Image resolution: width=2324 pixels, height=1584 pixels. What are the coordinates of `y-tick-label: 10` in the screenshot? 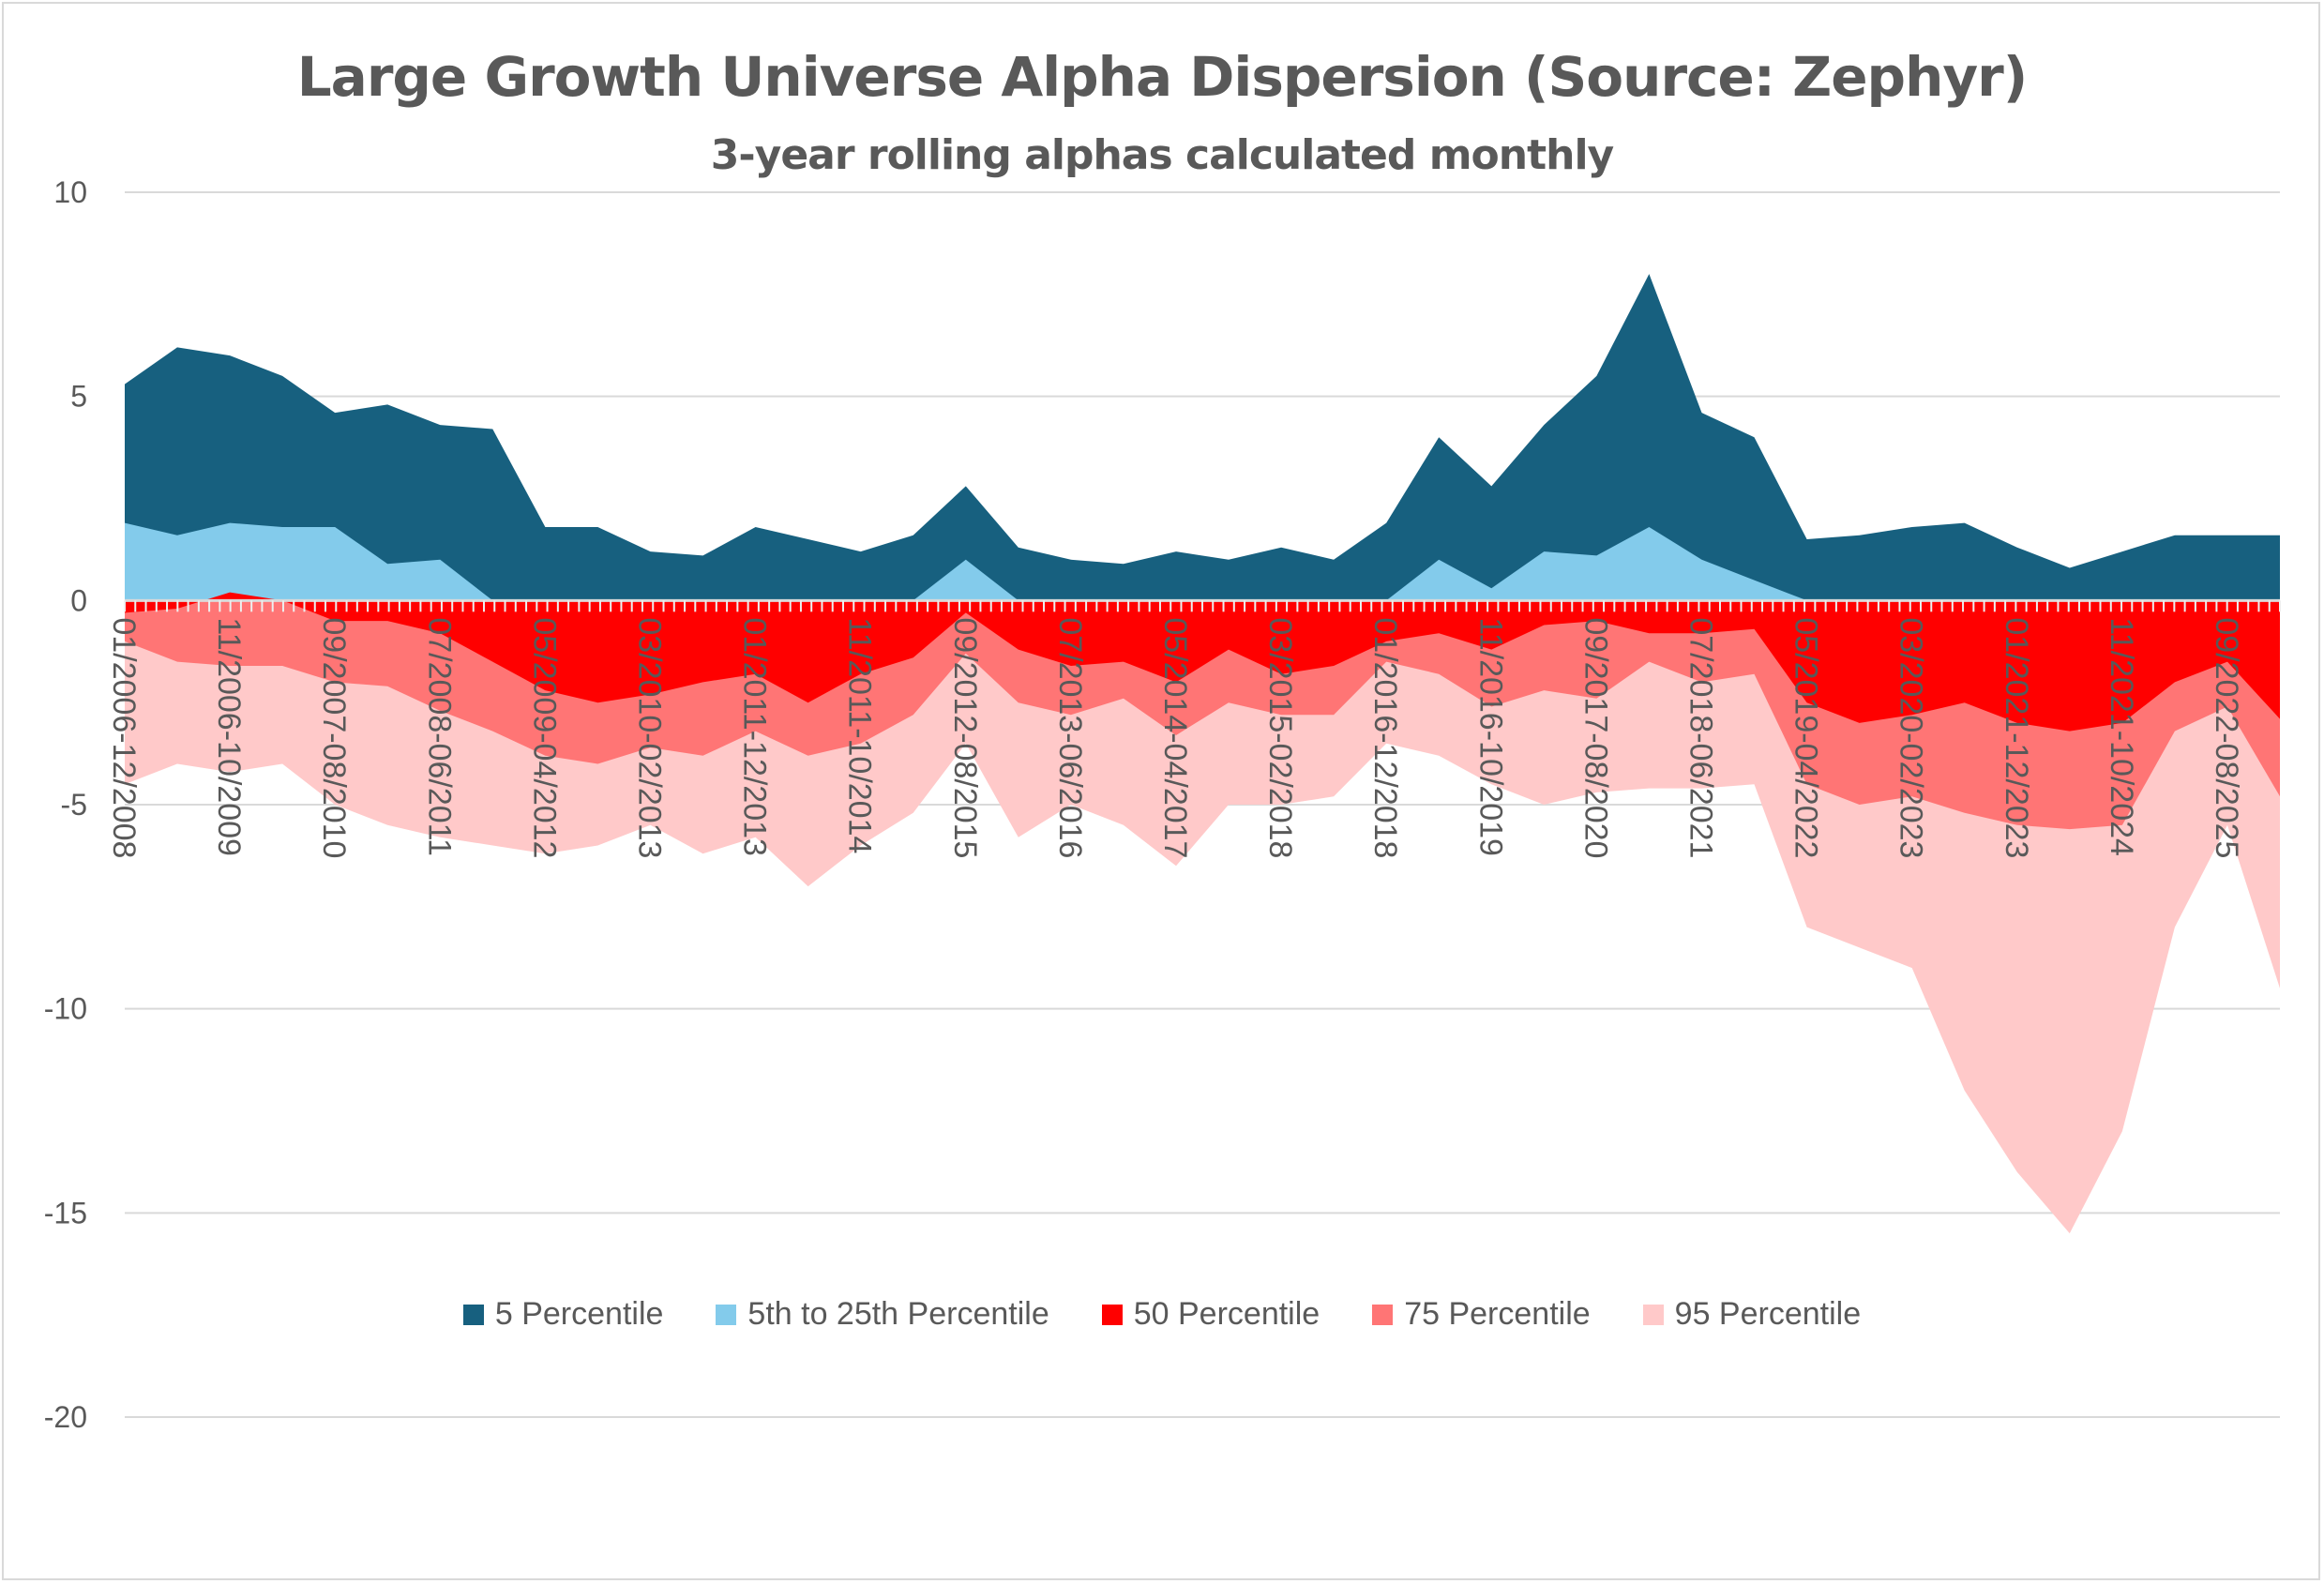 It's located at (70, 192).